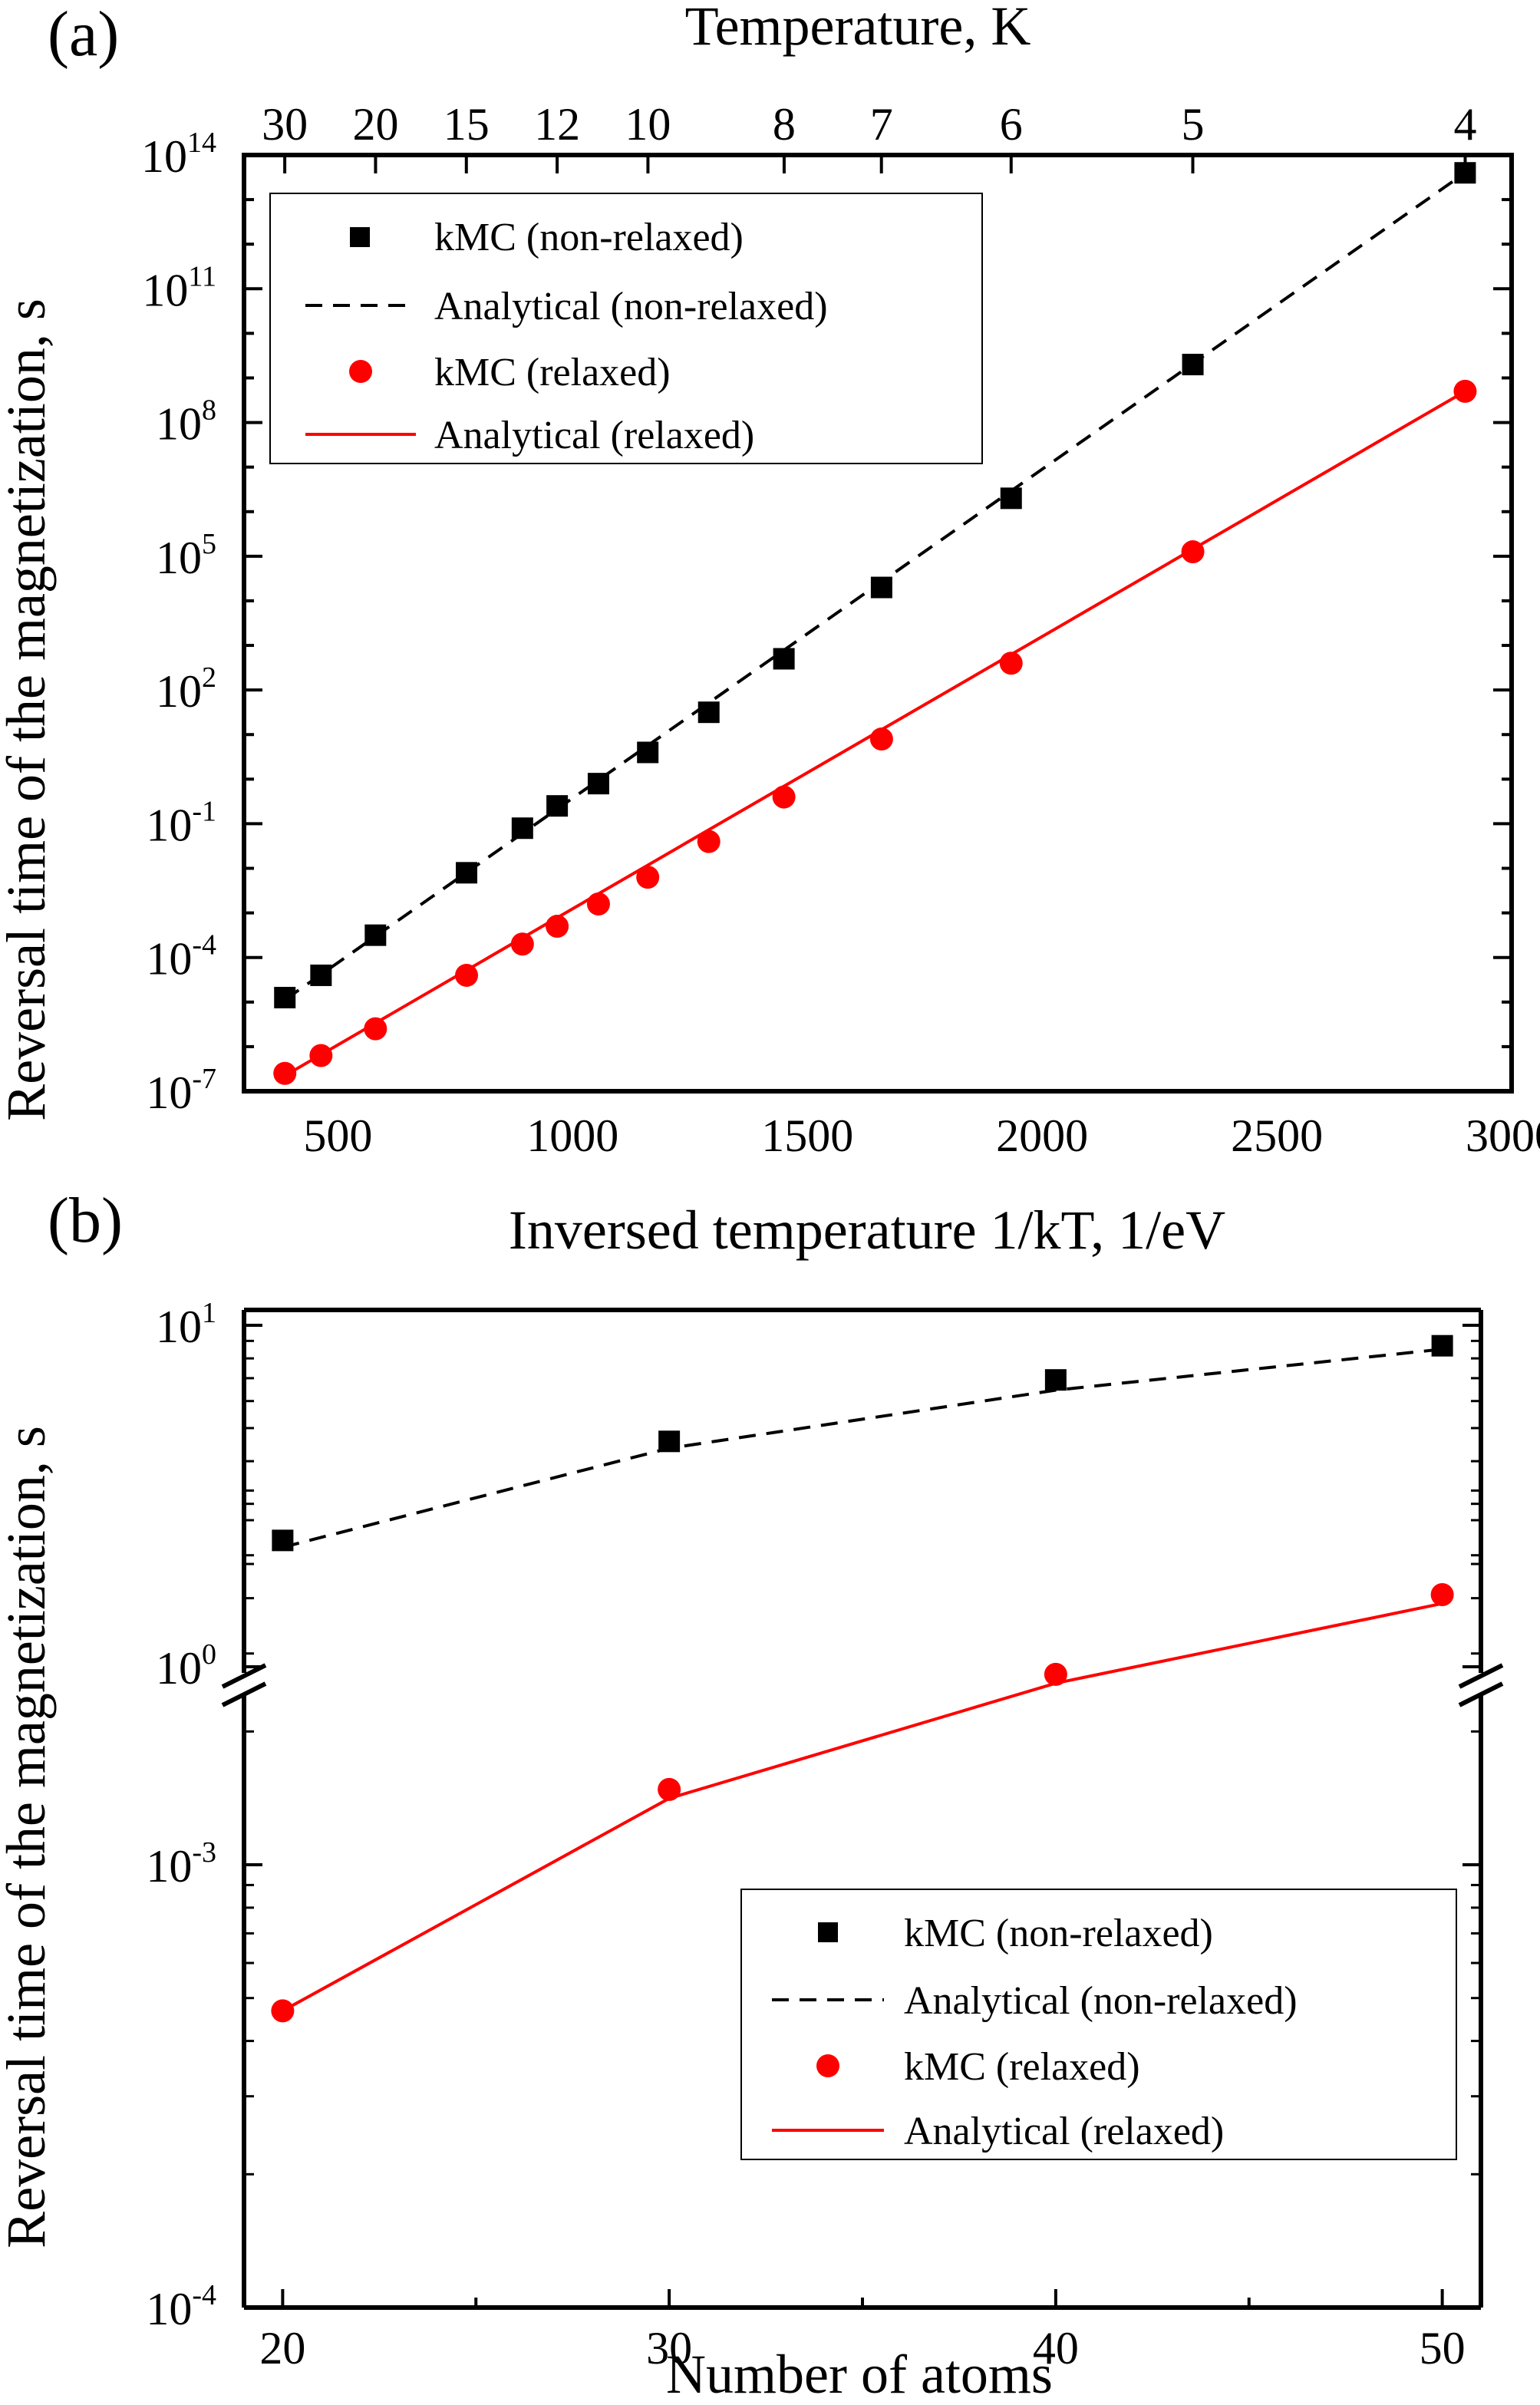  Describe the element at coordinates (179, 287) in the screenshot. I see `panel-a-y-tick-label: 10¹¹` at that location.